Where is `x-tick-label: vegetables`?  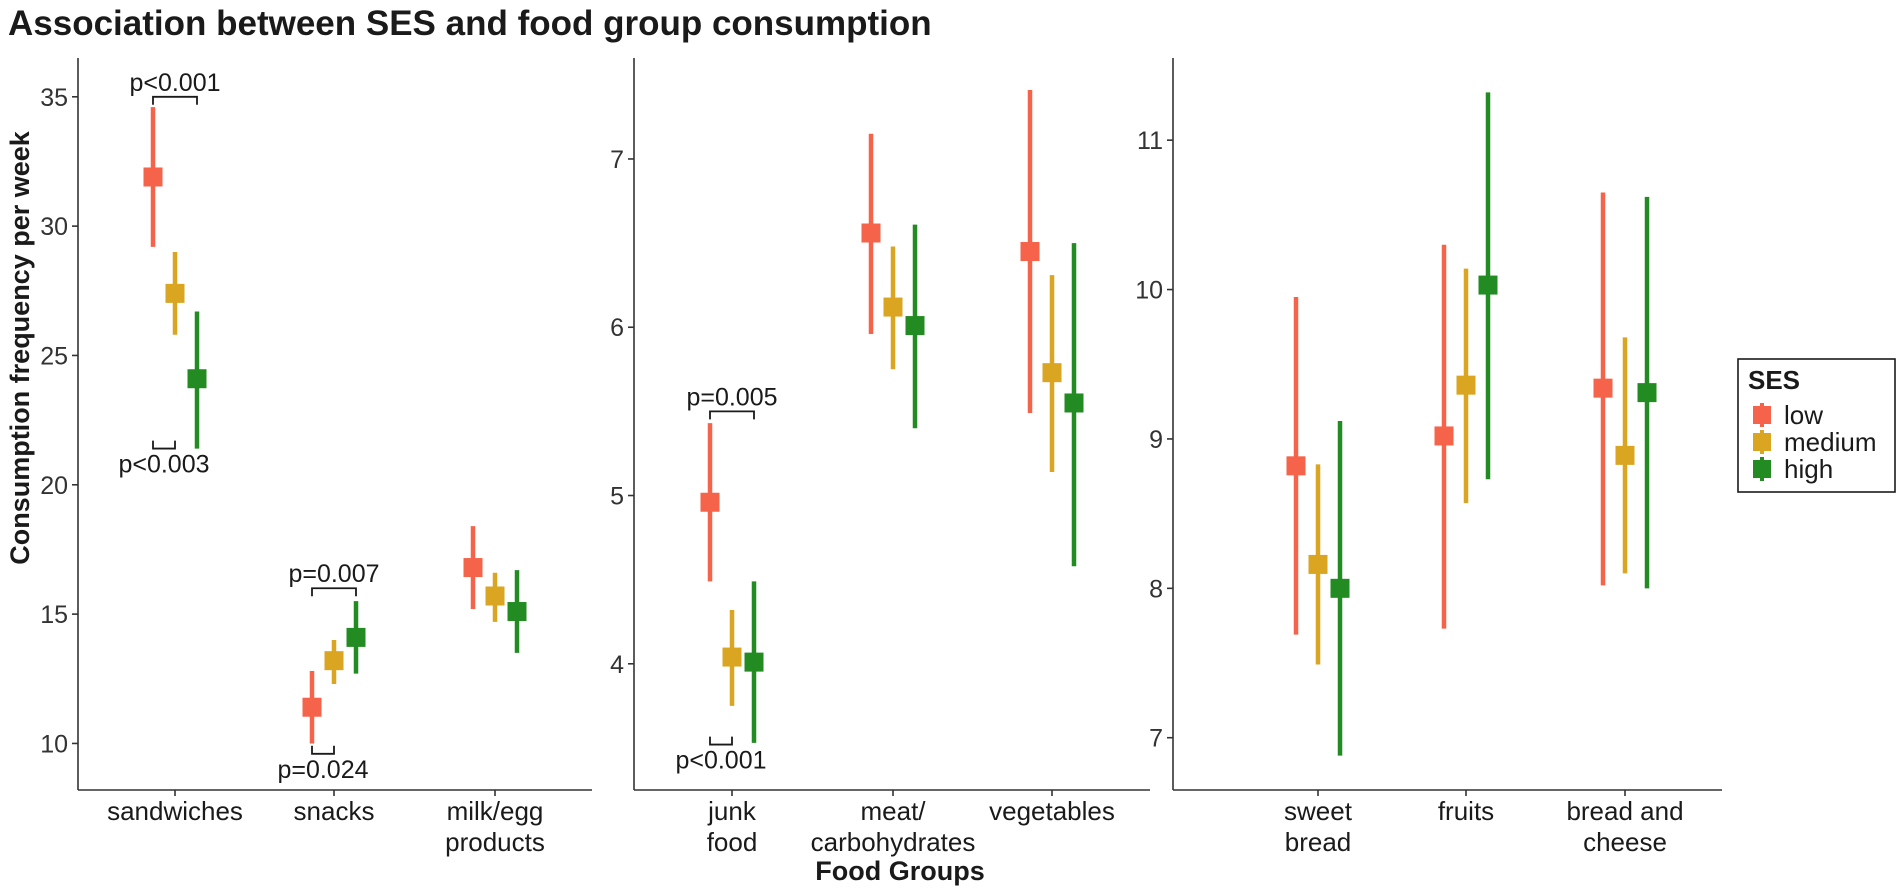
x-tick-label: vegetables is located at coordinates (1052, 811).